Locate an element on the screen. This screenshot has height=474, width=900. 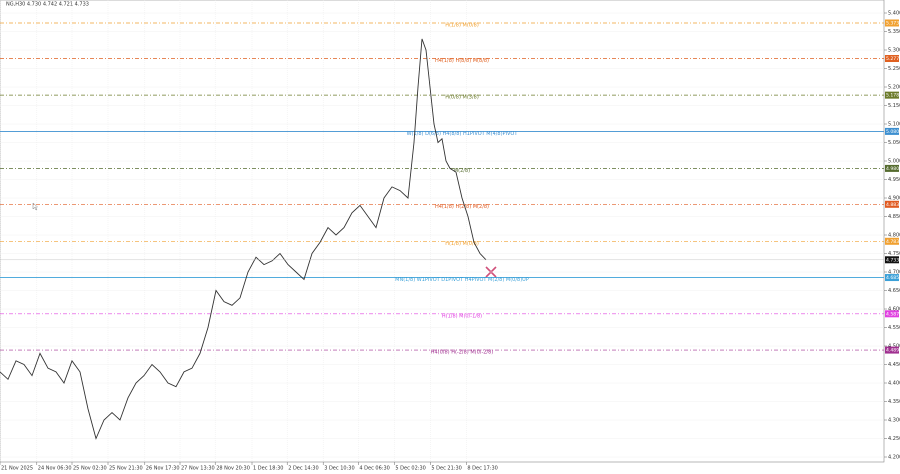
x-tick-label: 3 Dec 10:30 is located at coordinates (339, 469).